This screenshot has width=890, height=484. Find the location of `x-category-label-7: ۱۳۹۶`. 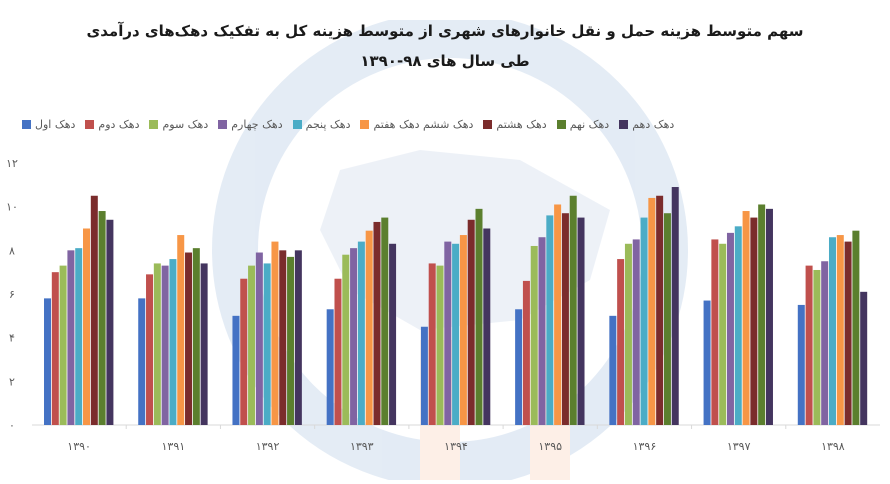

x-category-label-7: ۱۳۹۶ is located at coordinates (645, 446).